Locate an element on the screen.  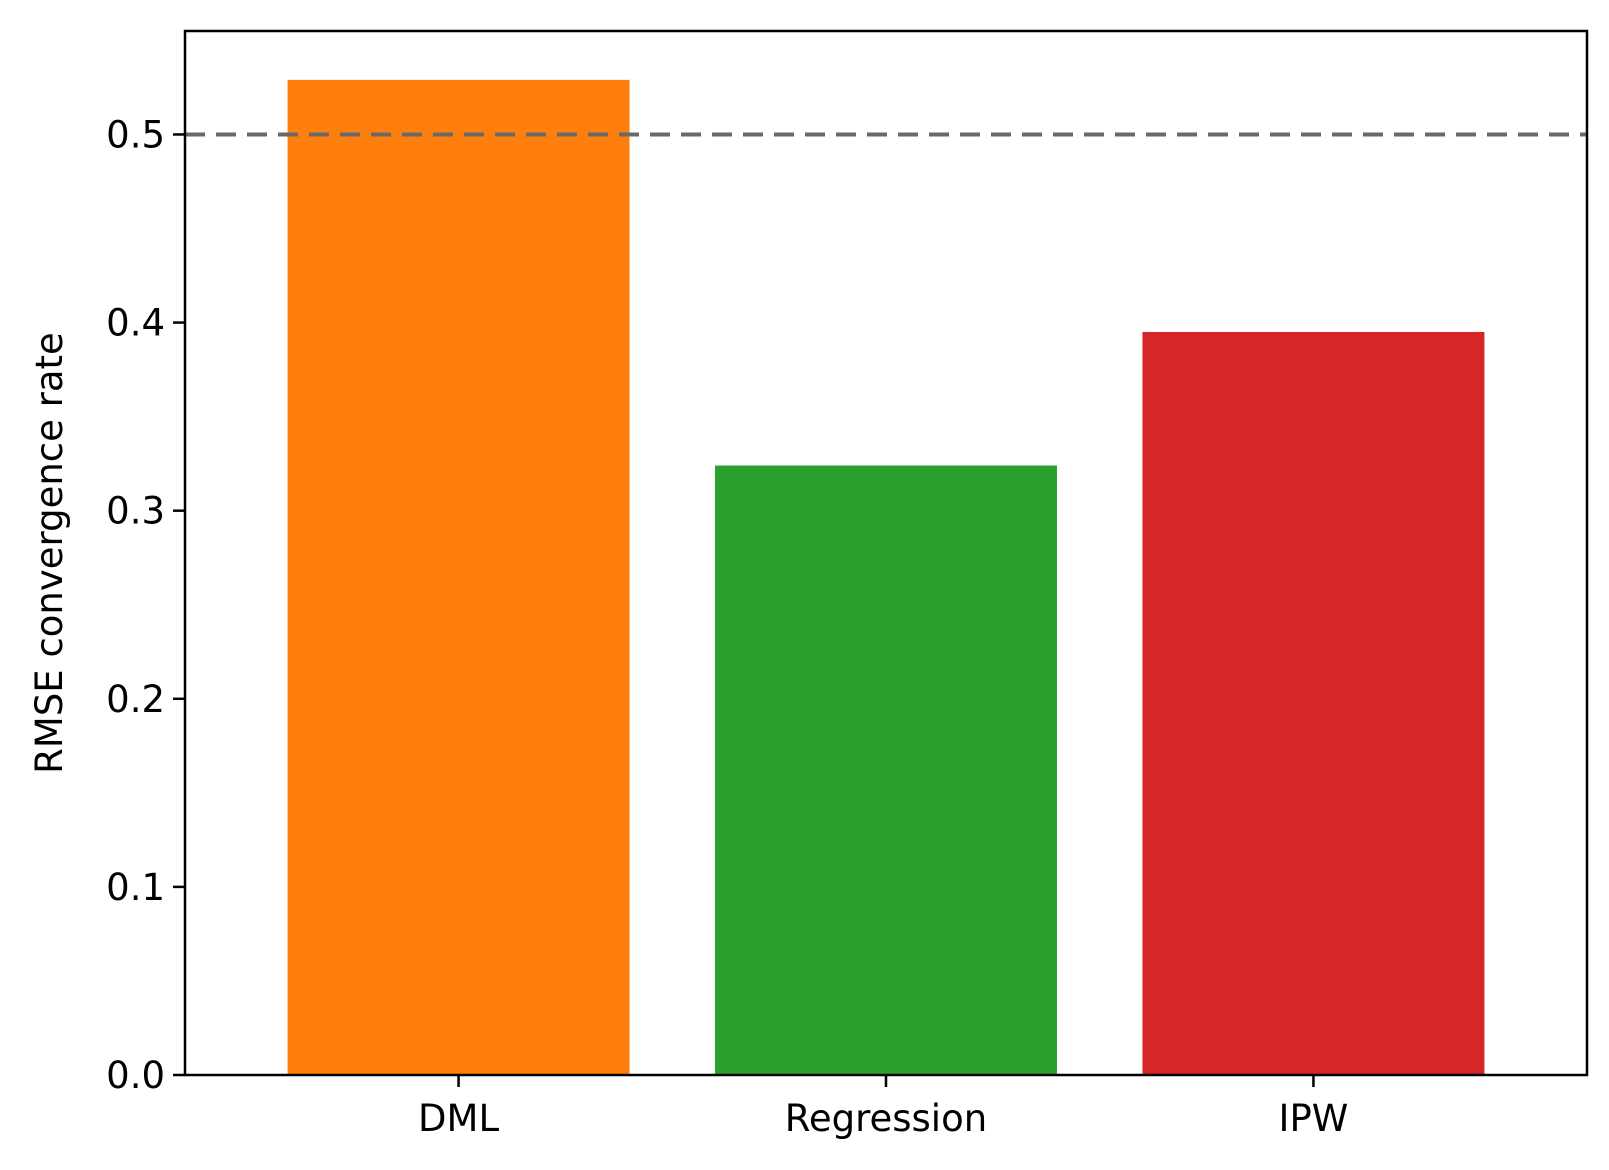
y-tick-label: 0.1 is located at coordinates (135, 887).